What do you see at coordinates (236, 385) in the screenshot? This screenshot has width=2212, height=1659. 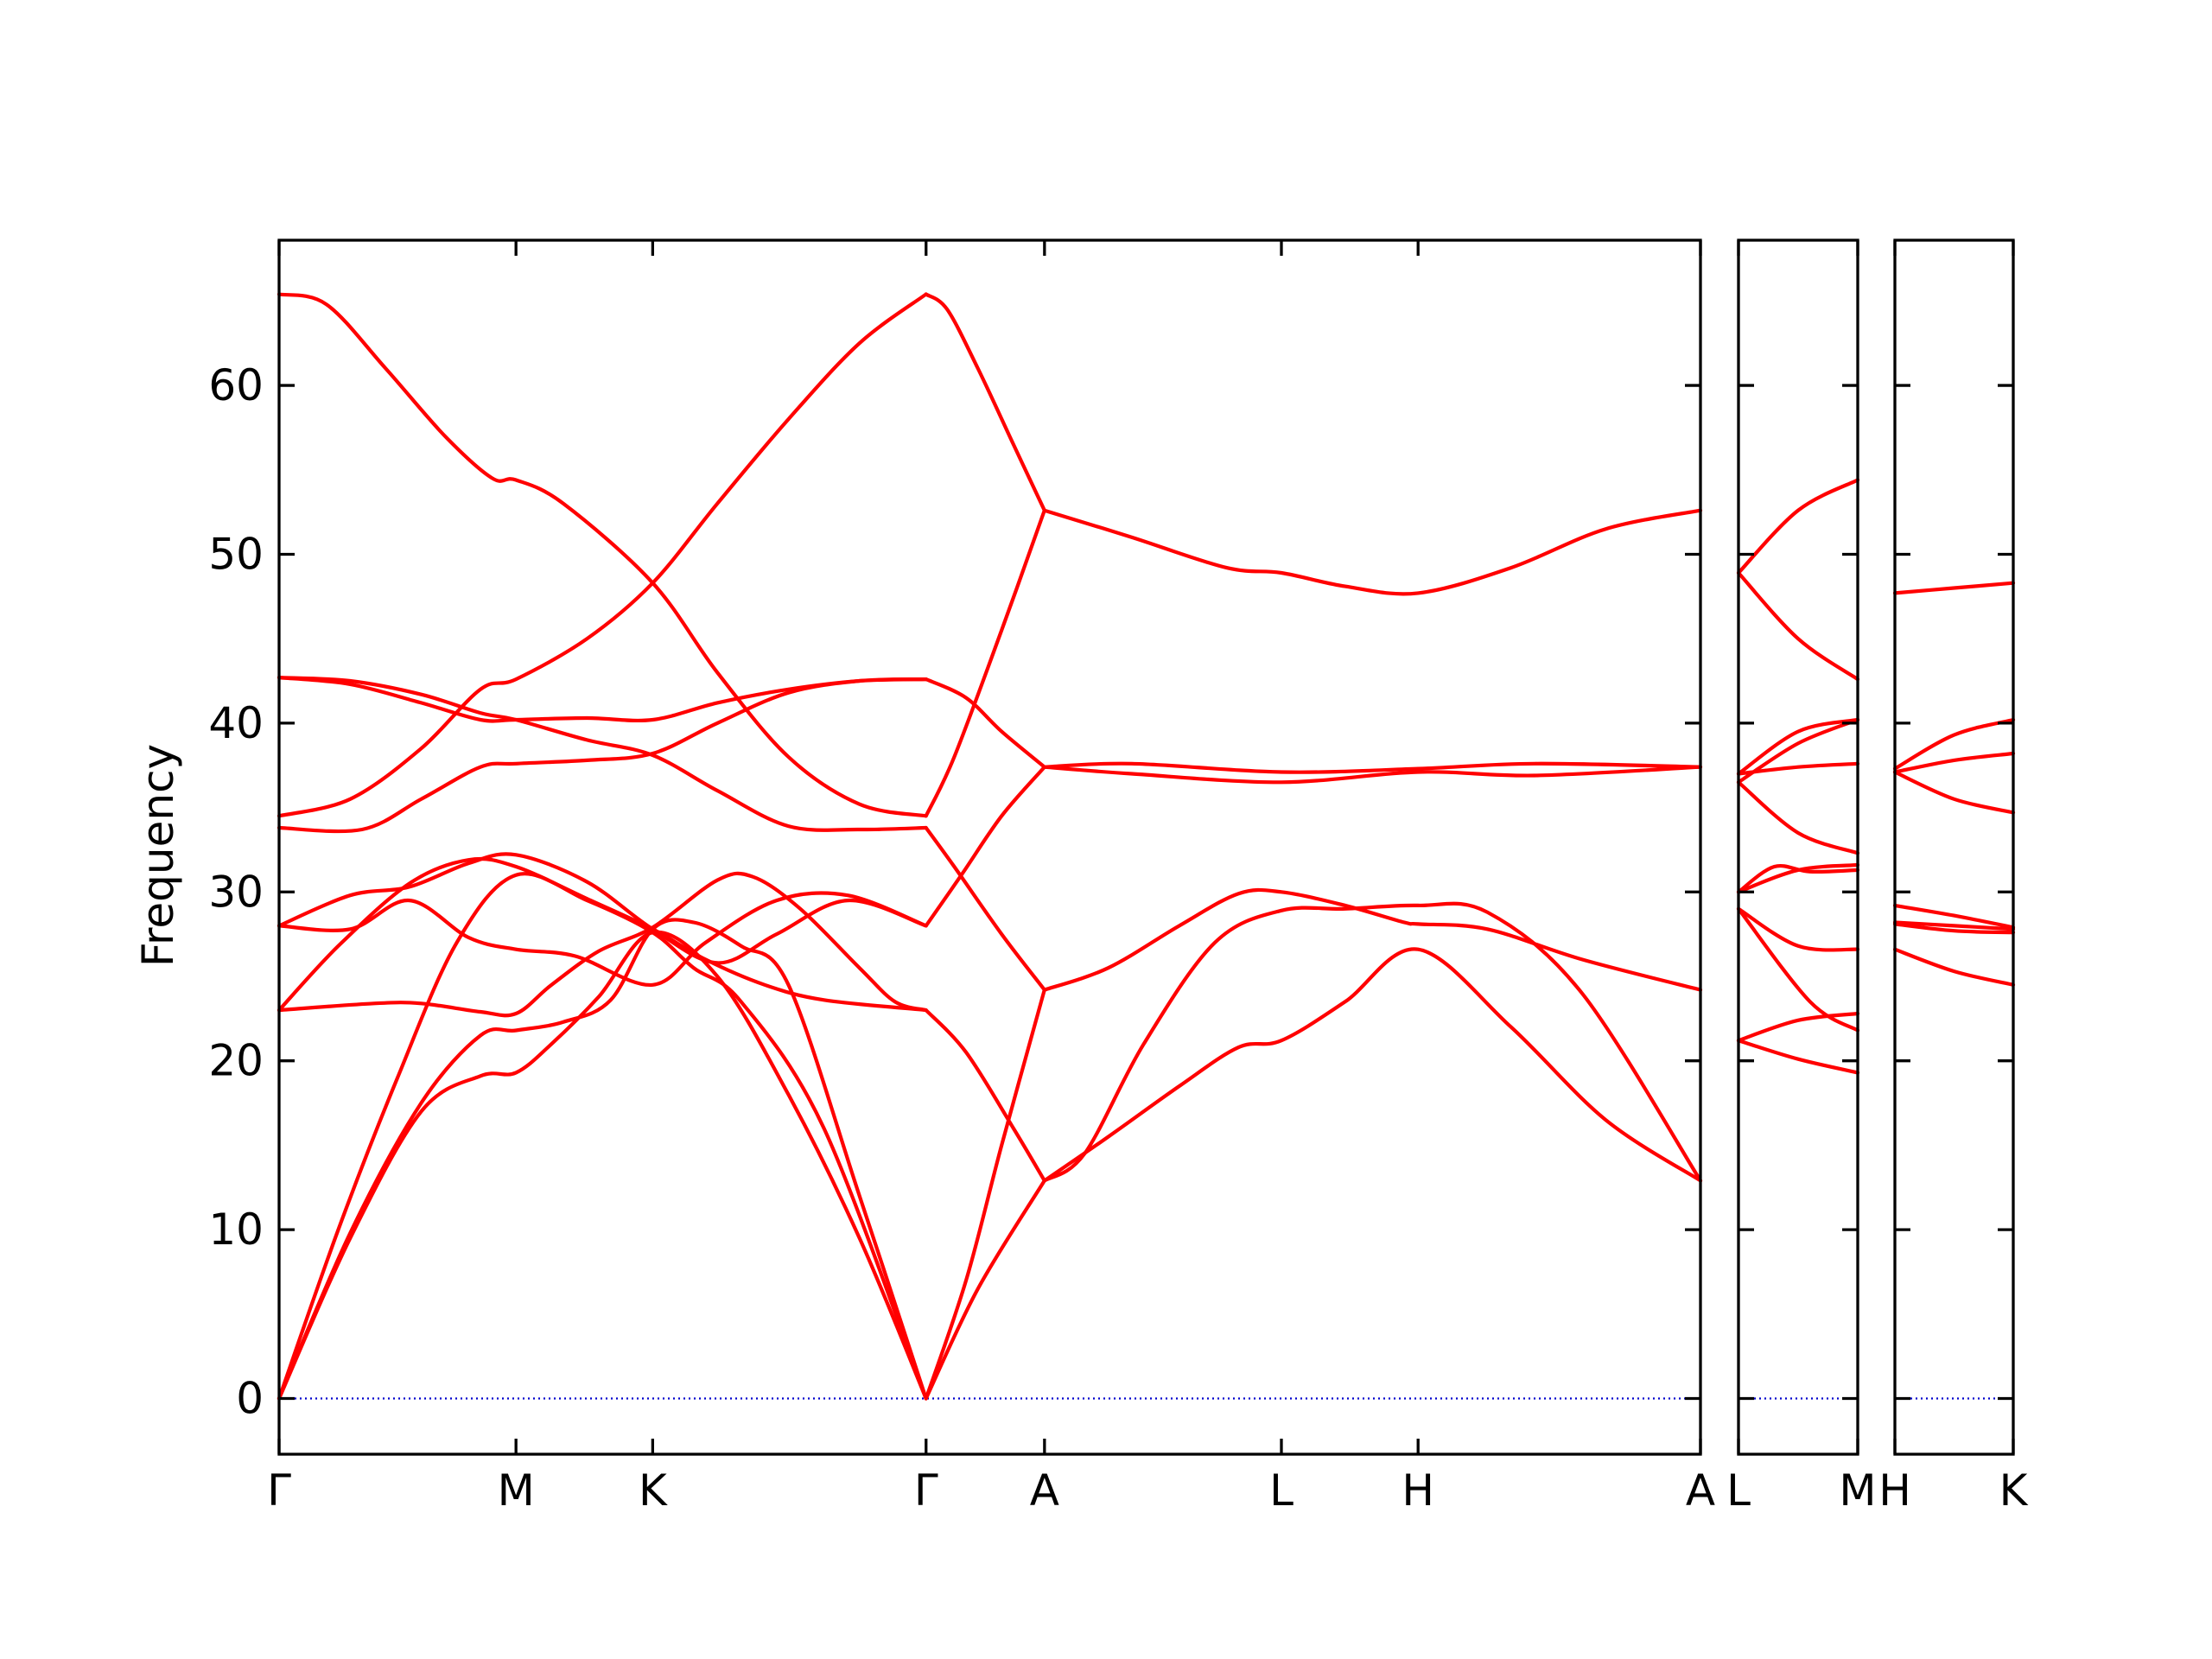 I see `y-tick-label: 60` at bounding box center [236, 385].